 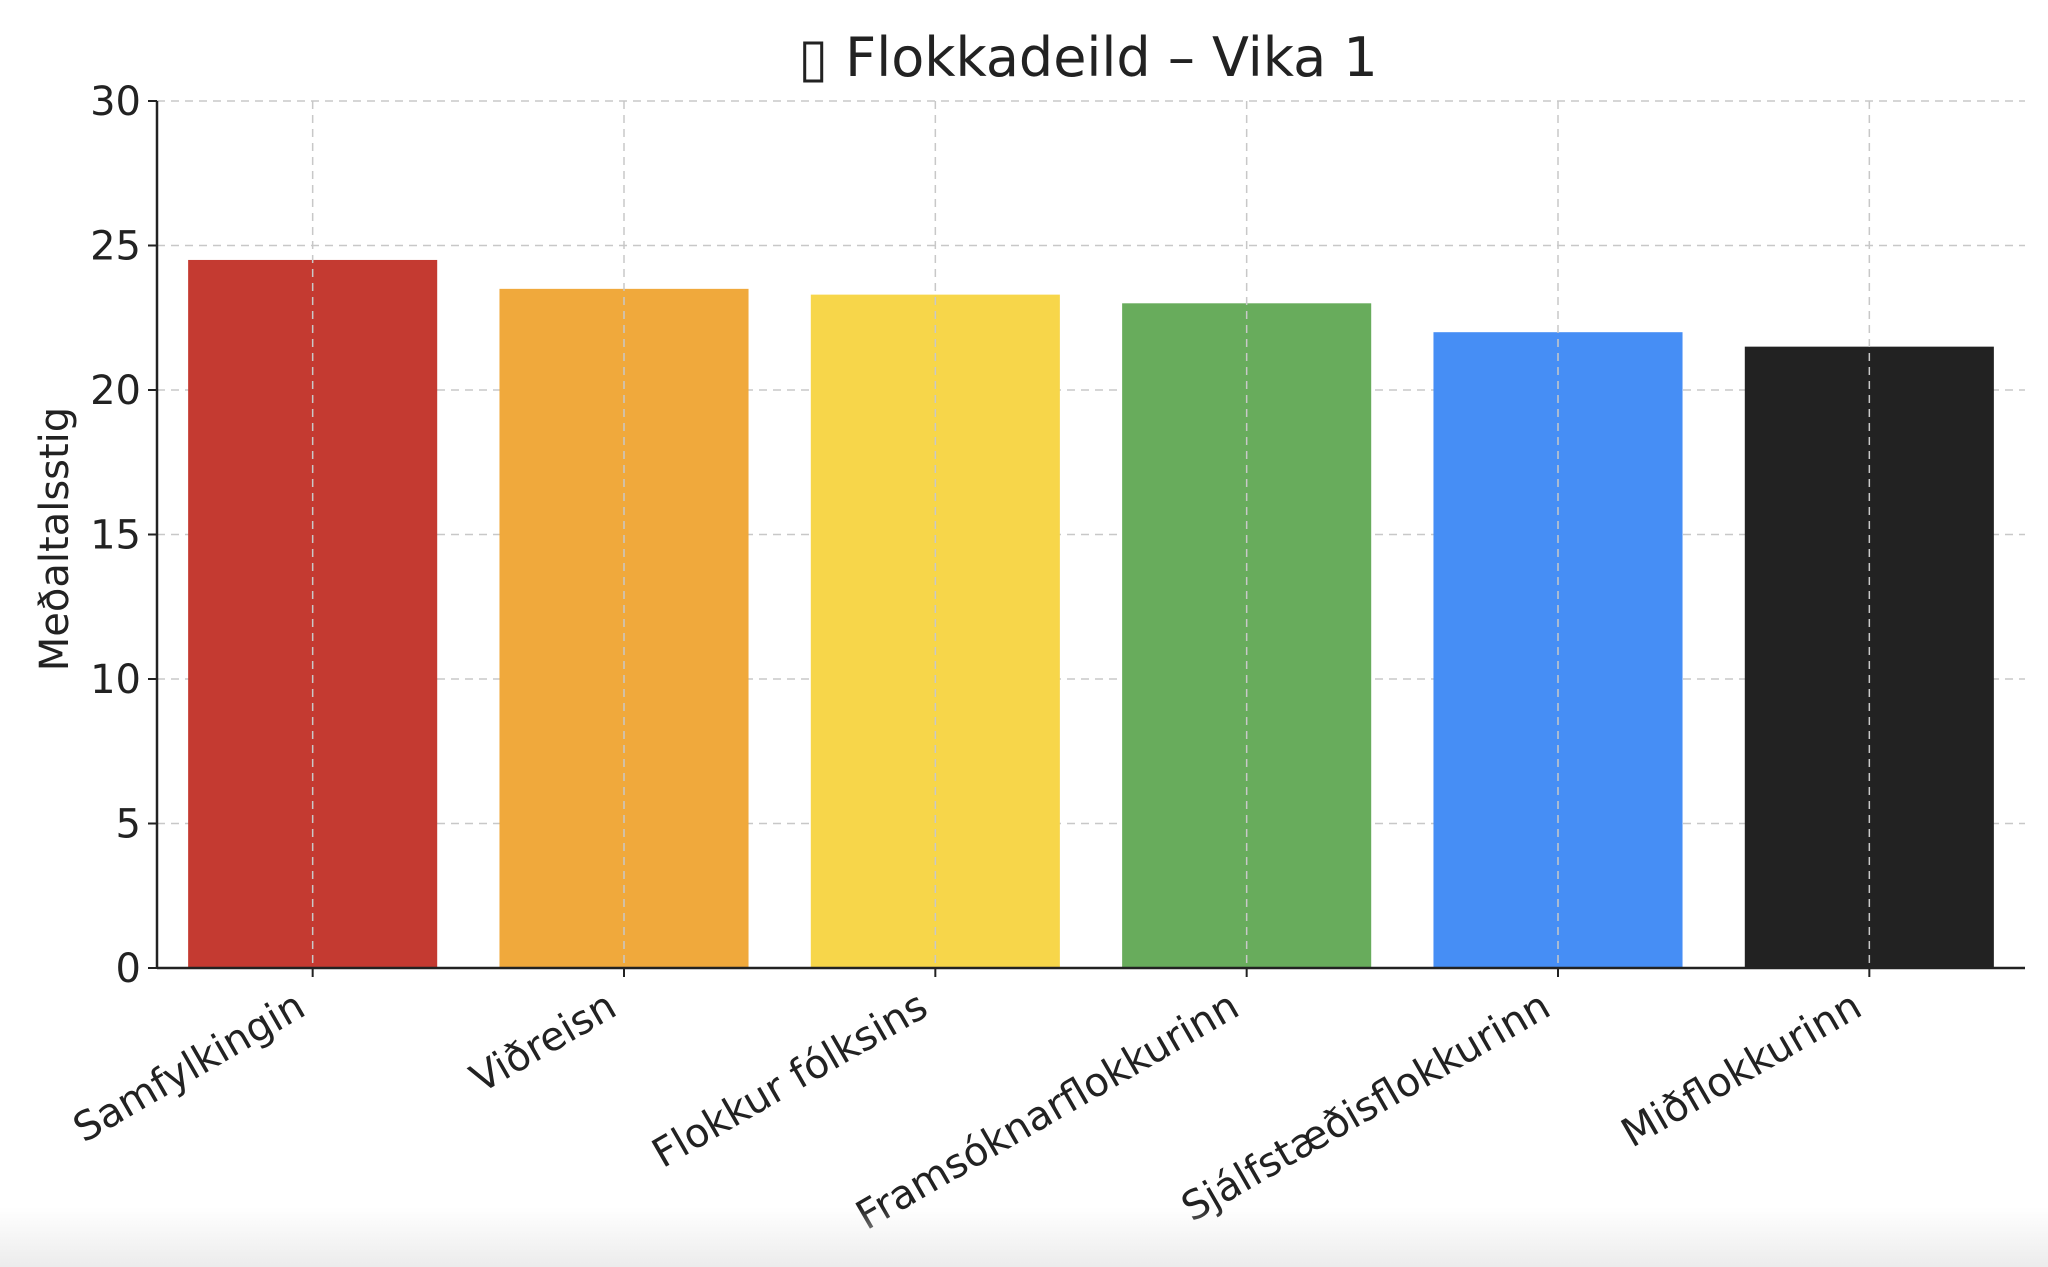 I want to click on y-tick-label: 10, so click(x=115, y=680).